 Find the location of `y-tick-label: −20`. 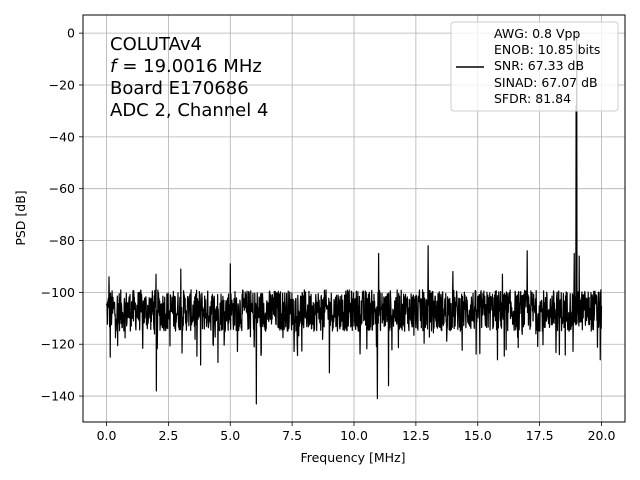

y-tick-label: −20 is located at coordinates (62, 84).